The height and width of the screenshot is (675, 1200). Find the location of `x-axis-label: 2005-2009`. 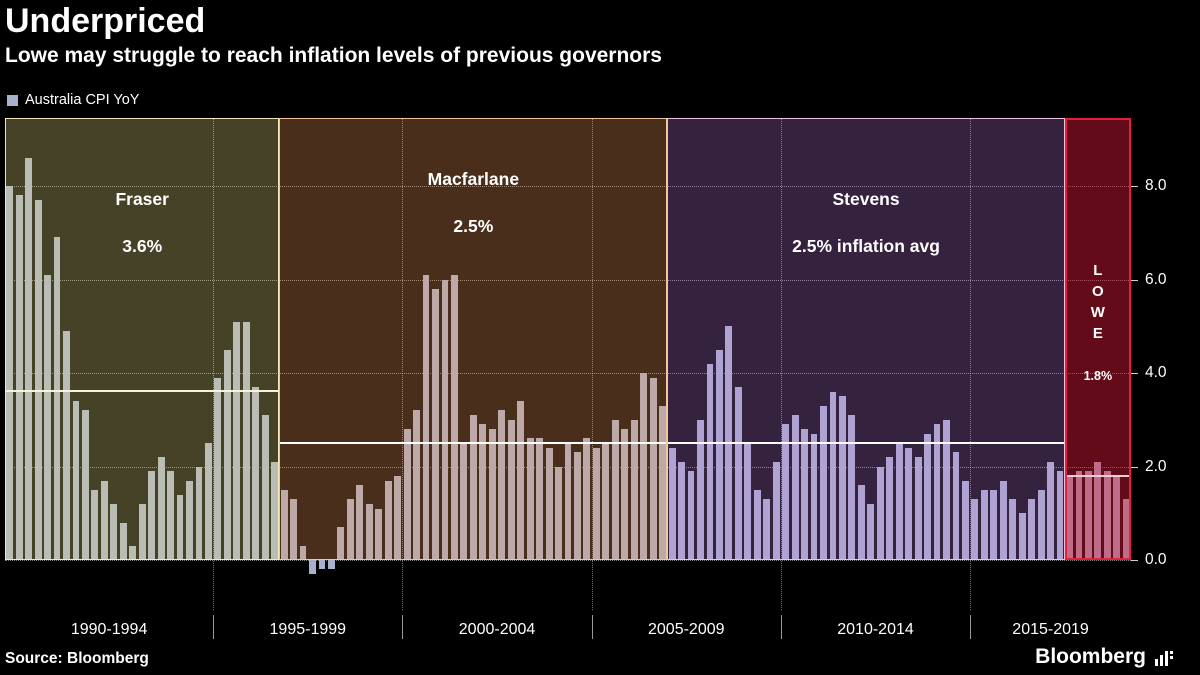

x-axis-label: 2005-2009 is located at coordinates (686, 629).